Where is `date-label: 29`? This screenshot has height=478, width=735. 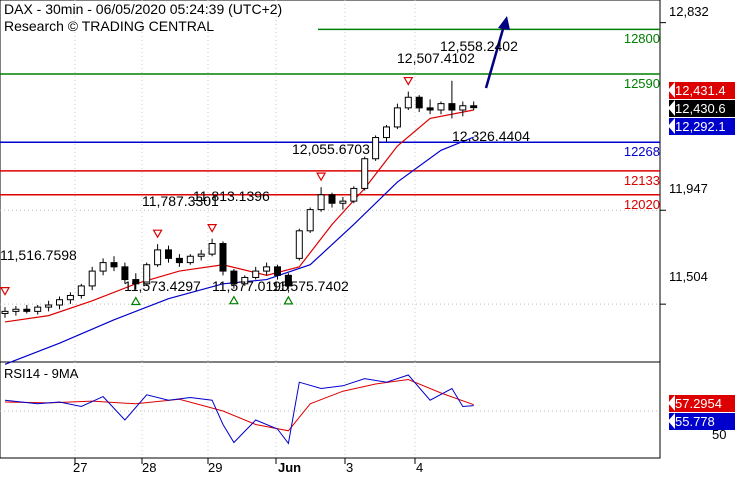 date-label: 29 is located at coordinates (215, 467).